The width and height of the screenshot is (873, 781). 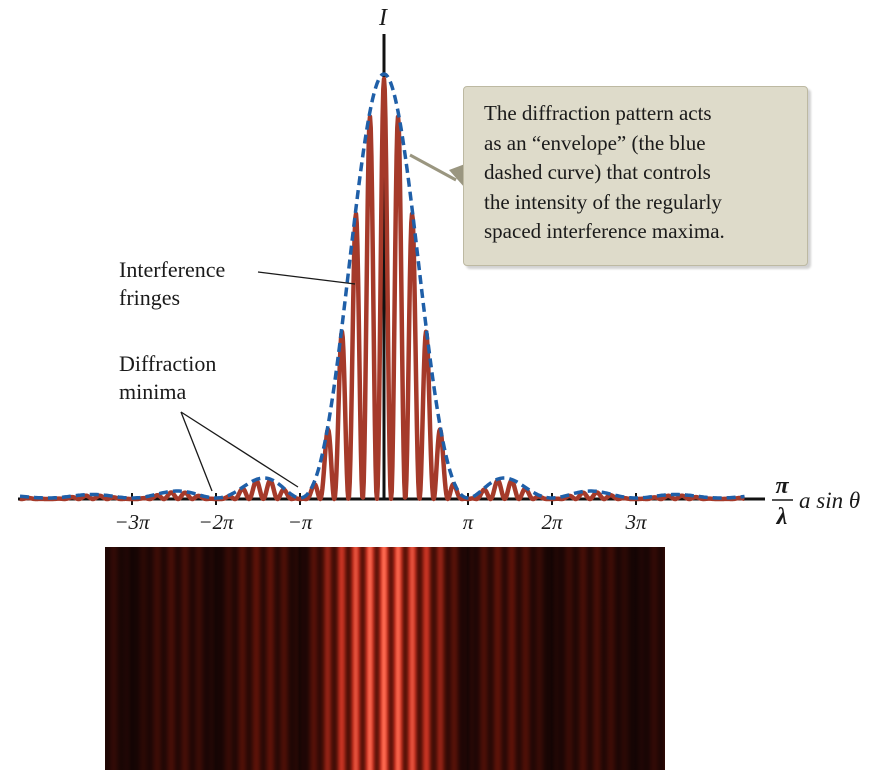 What do you see at coordinates (172, 269) in the screenshot?
I see `interference-fringes-label-line1: Interference` at bounding box center [172, 269].